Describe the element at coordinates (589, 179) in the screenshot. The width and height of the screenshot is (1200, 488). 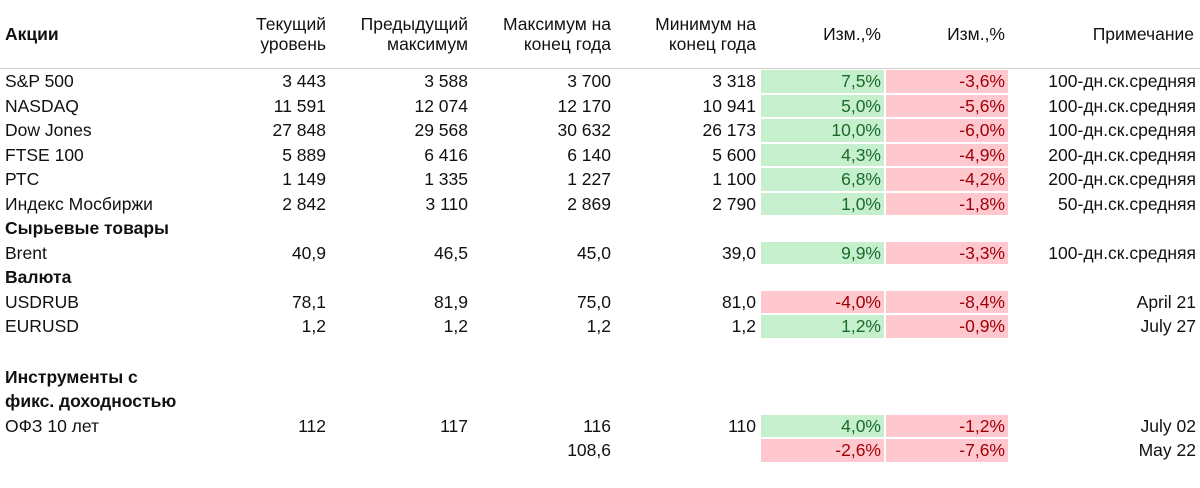
I see `year-end-max-cell: 1 227` at that location.